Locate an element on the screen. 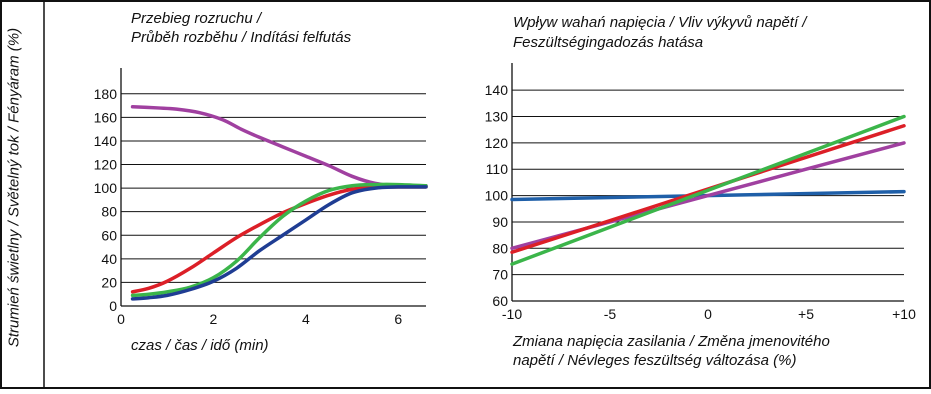  left-chart-y-tick-label: 140 is located at coordinates (106, 141).